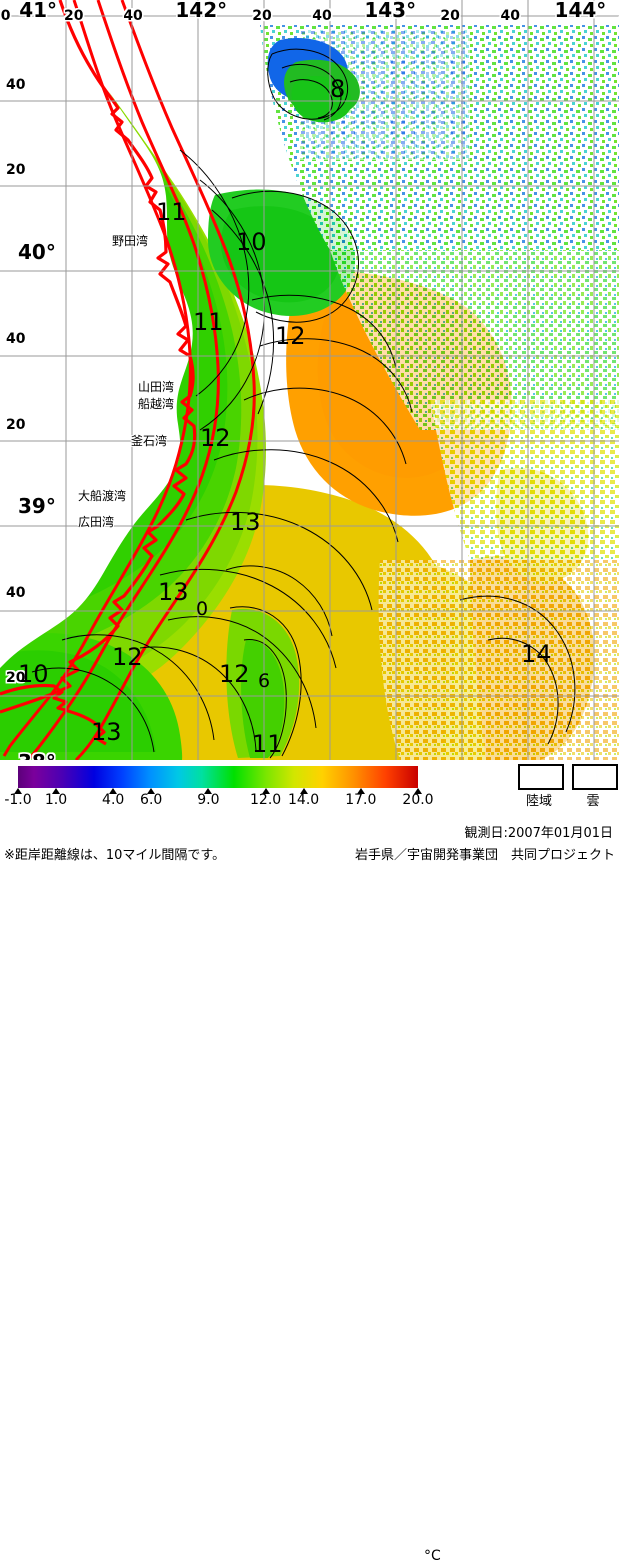 The width and height of the screenshot is (619, 1564). Describe the element at coordinates (17, 800) in the screenshot. I see `colorbar-tick-label: -1.0` at that location.